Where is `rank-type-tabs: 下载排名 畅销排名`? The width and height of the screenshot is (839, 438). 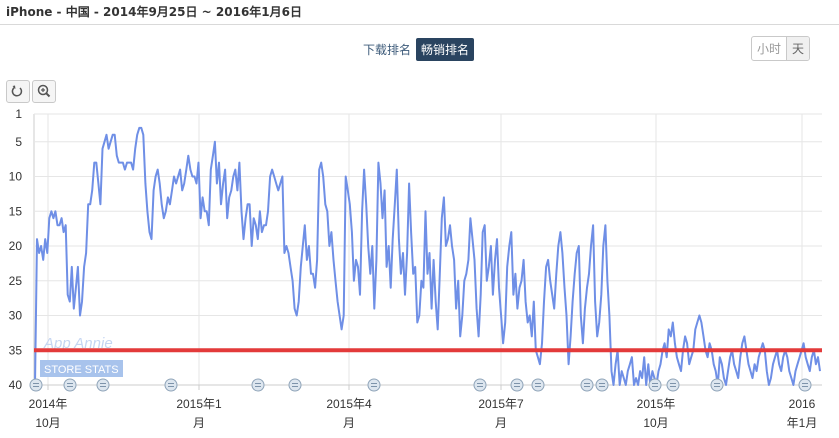 rank-type-tabs: 下载排名 畅销排名 is located at coordinates (417, 49).